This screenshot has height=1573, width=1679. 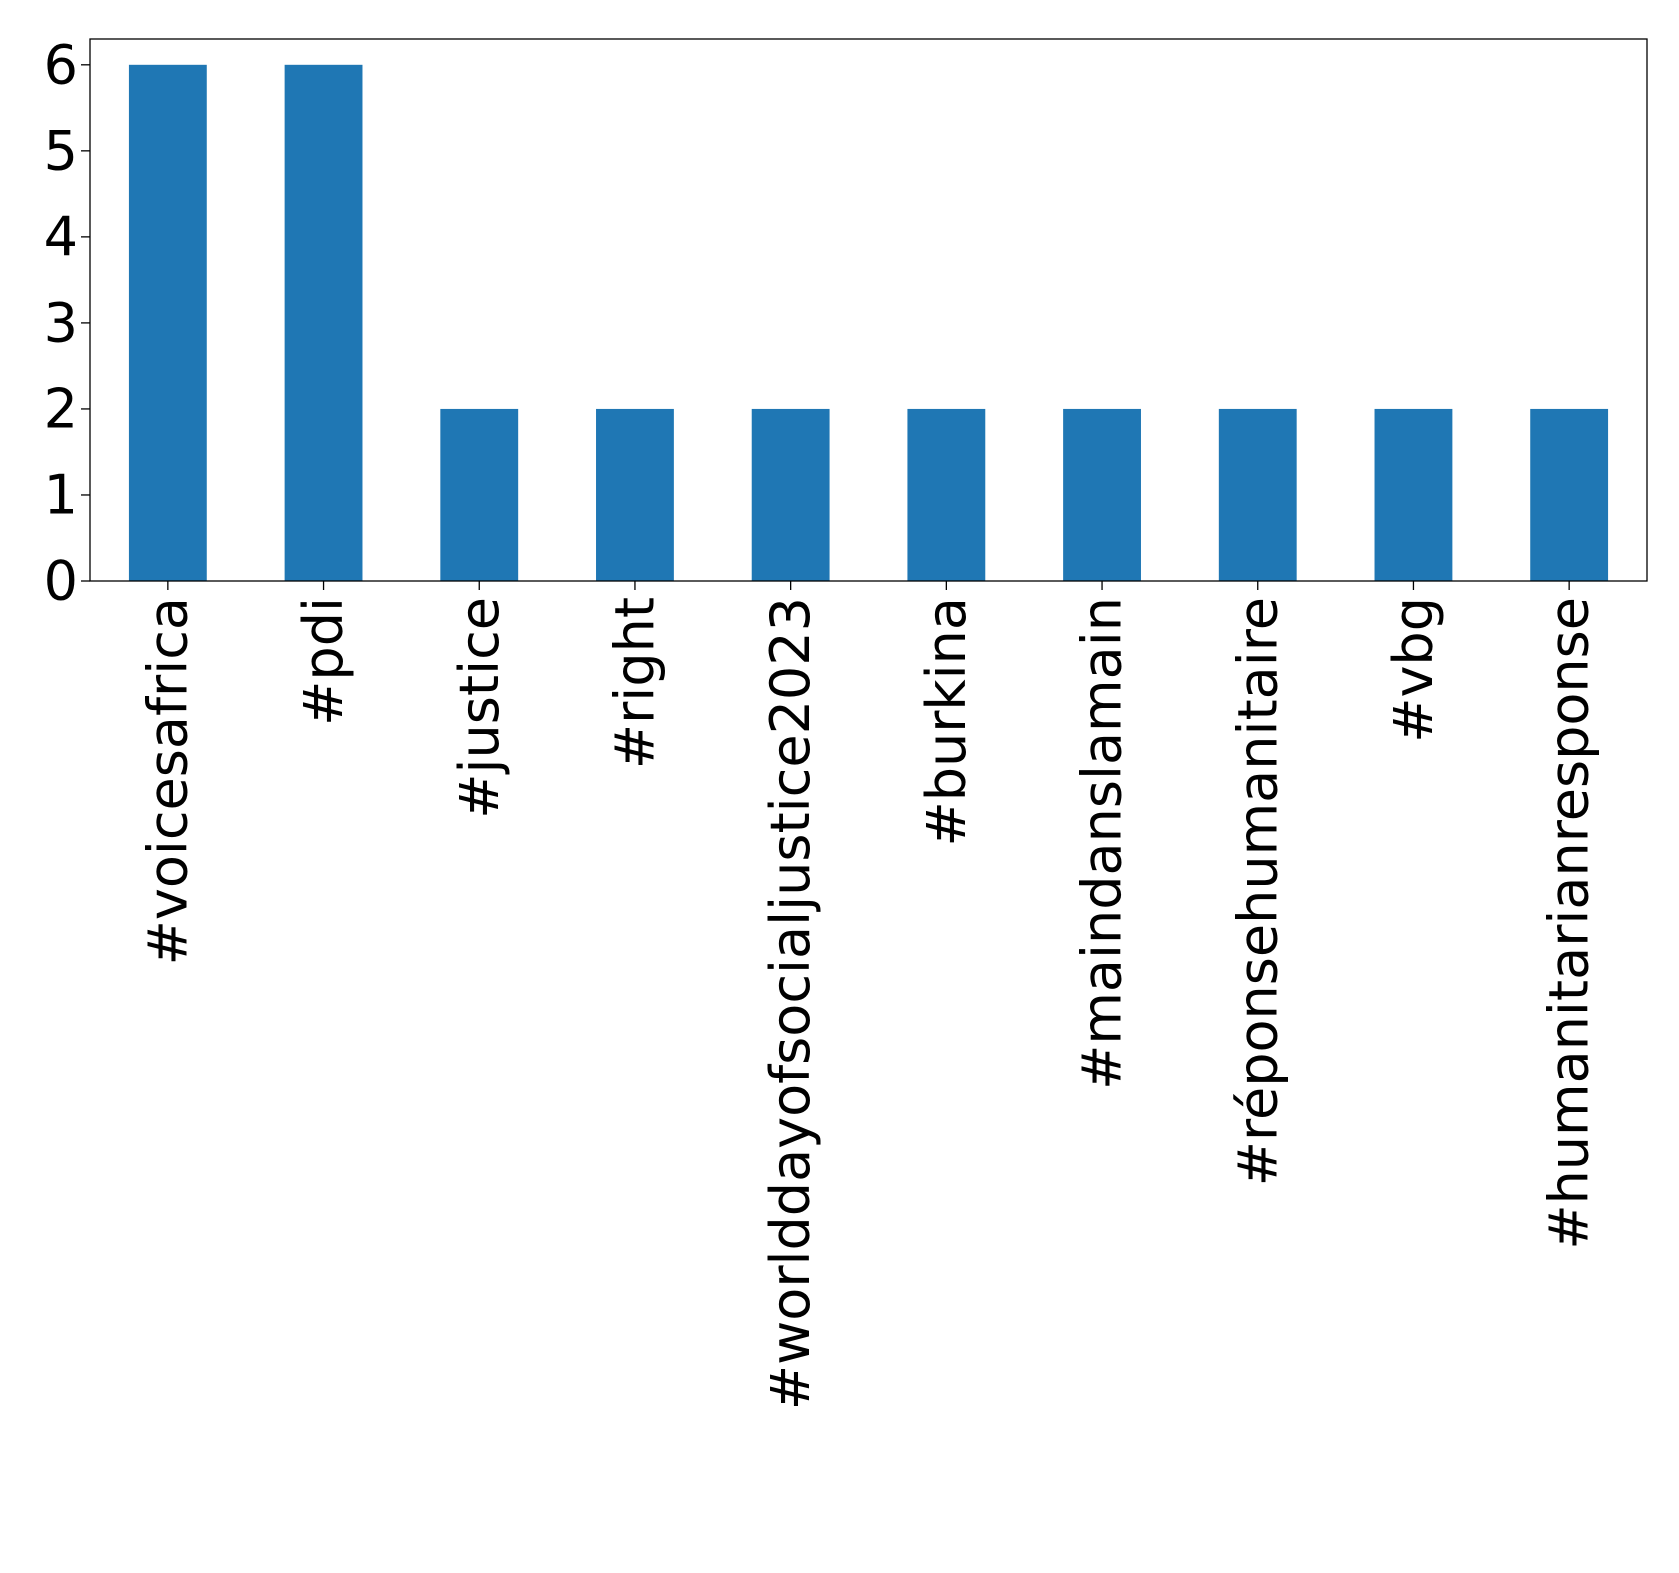 I want to click on x-tick-label: #justice, so click(x=479, y=708).